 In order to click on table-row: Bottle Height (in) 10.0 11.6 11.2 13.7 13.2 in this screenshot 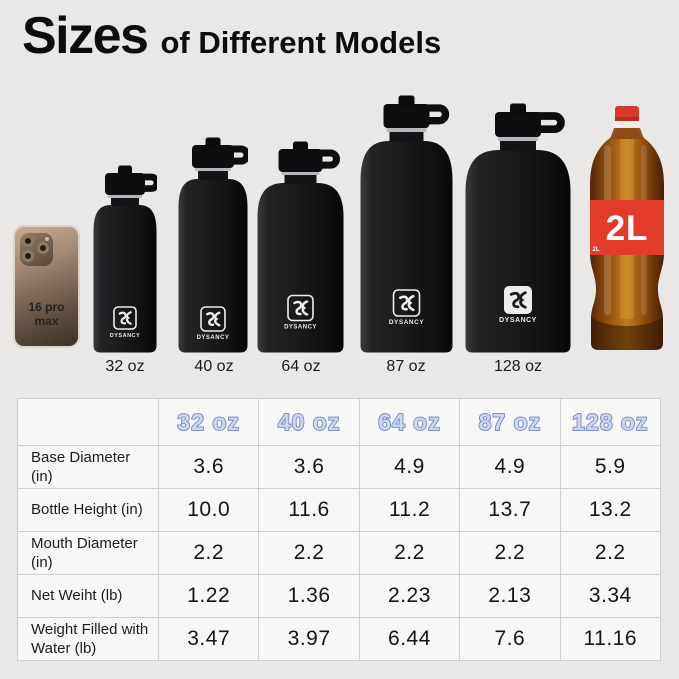, I will do `click(339, 510)`.